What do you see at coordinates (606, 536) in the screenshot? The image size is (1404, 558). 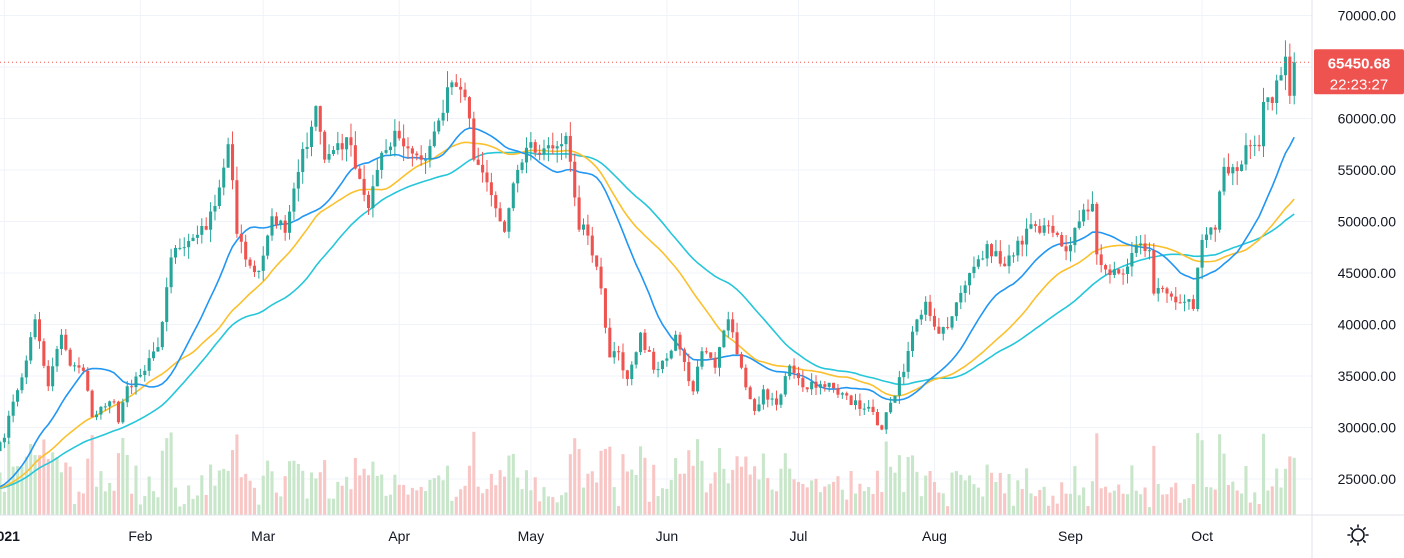 I see `time-axis: 2021 Feb Mar Apr May Jun Jul Aug Sep Oct` at bounding box center [606, 536].